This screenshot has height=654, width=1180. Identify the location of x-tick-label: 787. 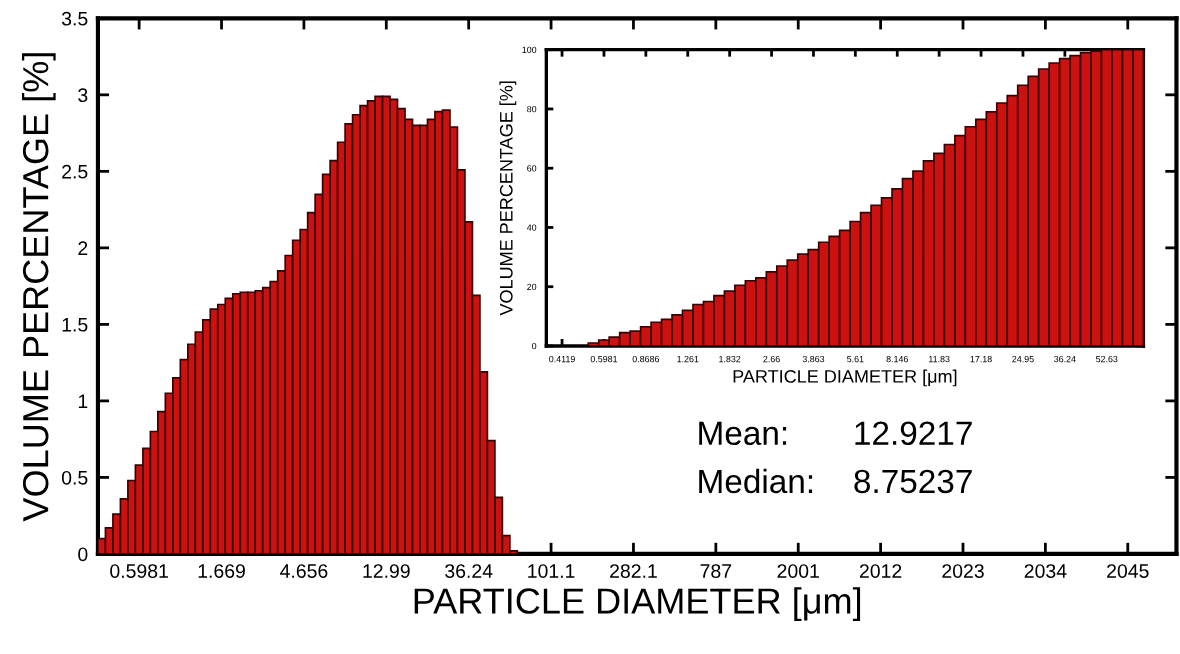
(716, 571).